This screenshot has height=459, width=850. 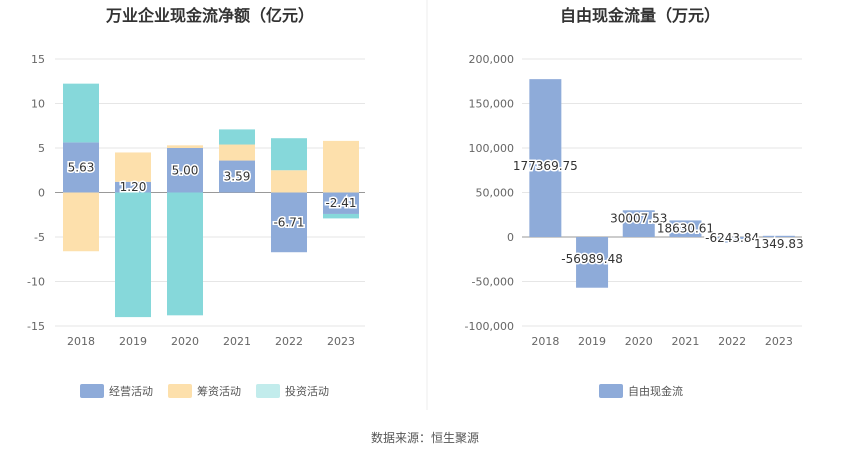 I want to click on legend-swatch-operating, so click(x=92, y=391).